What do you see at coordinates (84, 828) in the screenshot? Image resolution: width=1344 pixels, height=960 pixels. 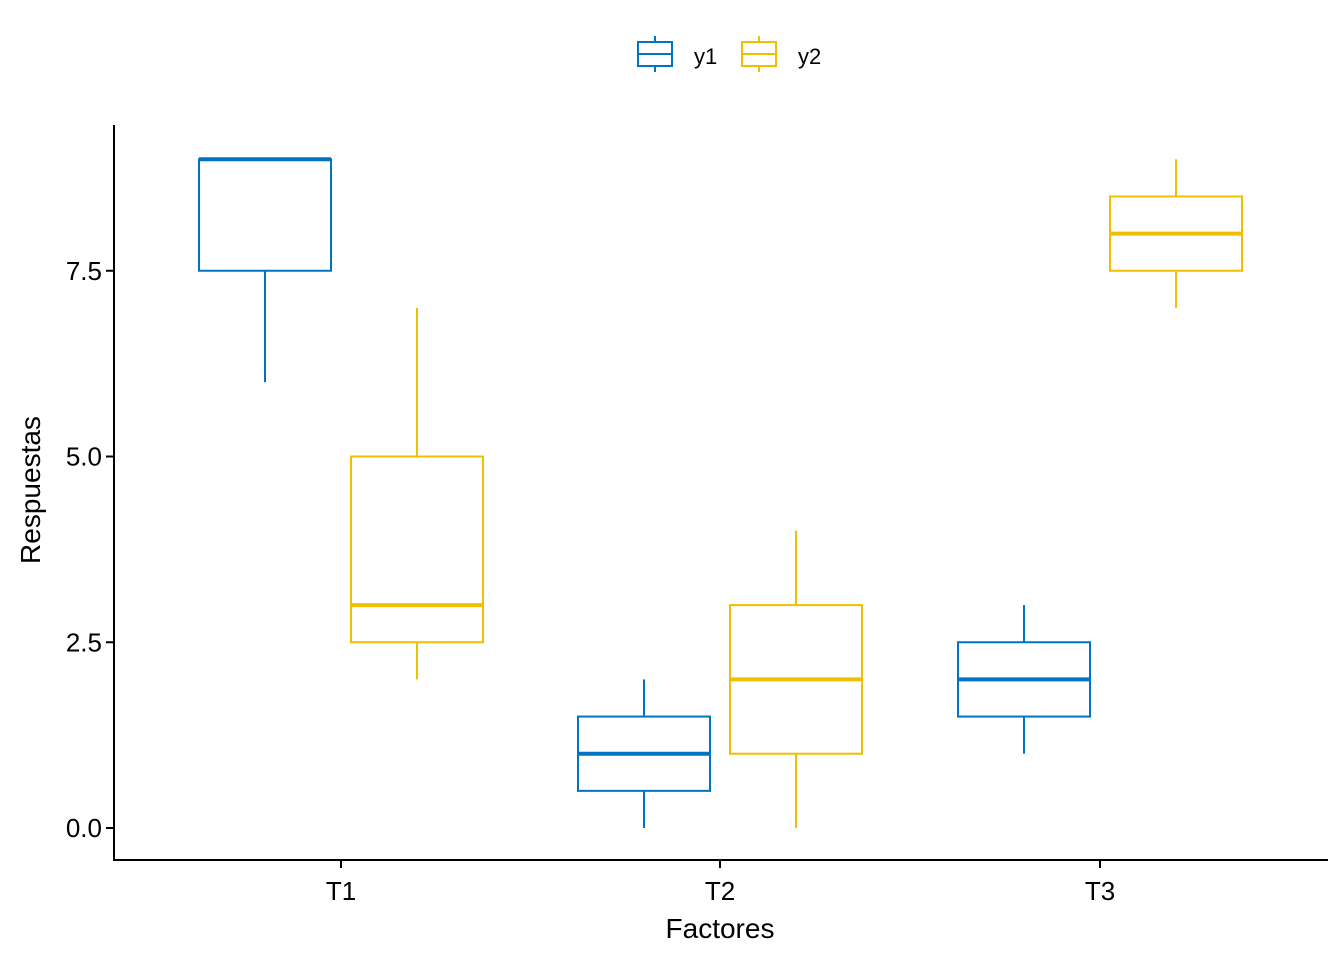 I see `y-tick-label: 0.0` at bounding box center [84, 828].